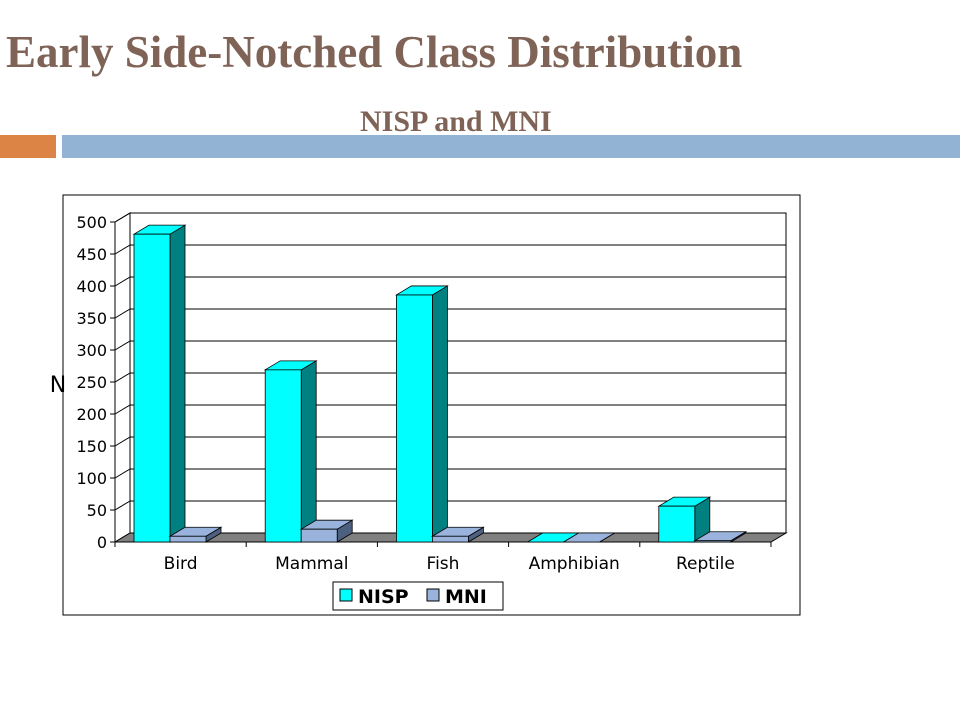  What do you see at coordinates (466, 597) in the screenshot?
I see `legend-label-mni: MNI` at bounding box center [466, 597].